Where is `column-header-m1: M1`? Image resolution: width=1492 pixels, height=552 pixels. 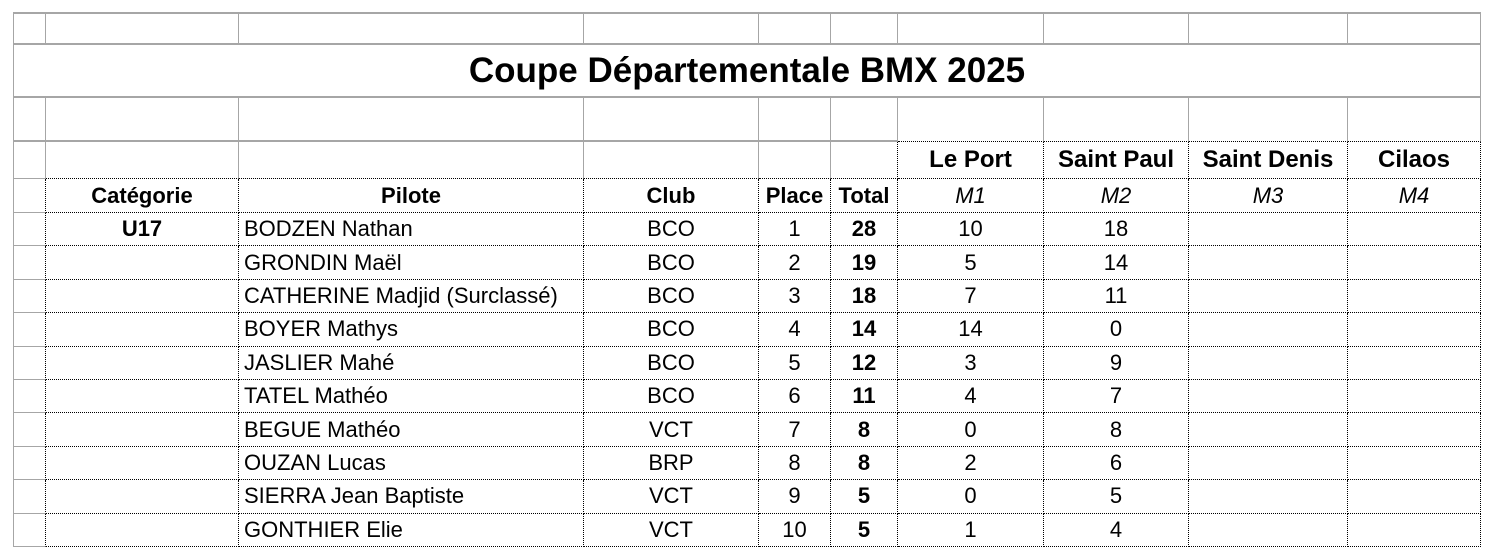
column-header-m1: M1 is located at coordinates (971, 196).